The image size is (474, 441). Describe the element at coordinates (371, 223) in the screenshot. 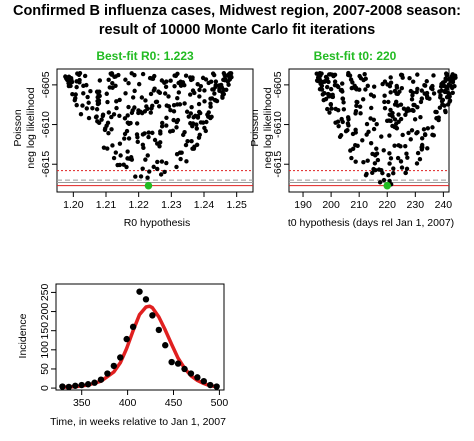

I see `t0-panel-xlabel: t0 hypothesis (days rel Jan 1, 2007)` at that location.